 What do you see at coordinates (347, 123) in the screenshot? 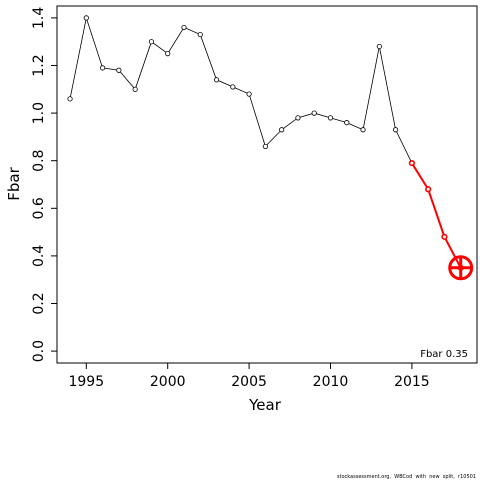
I see `series-0-point-2011` at bounding box center [347, 123].